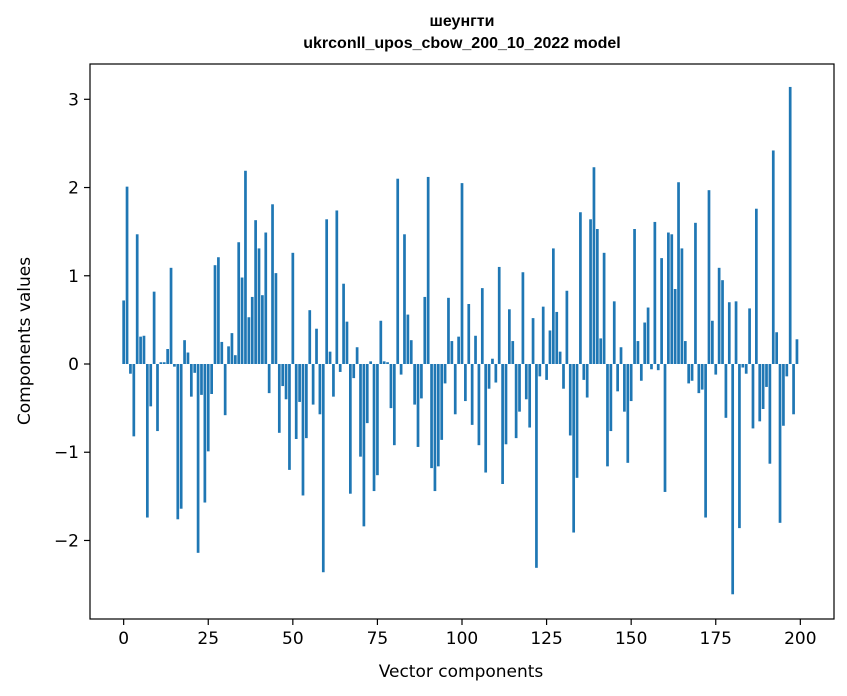  What do you see at coordinates (378, 639) in the screenshot?
I see `x-tick-label: 75` at bounding box center [378, 639].